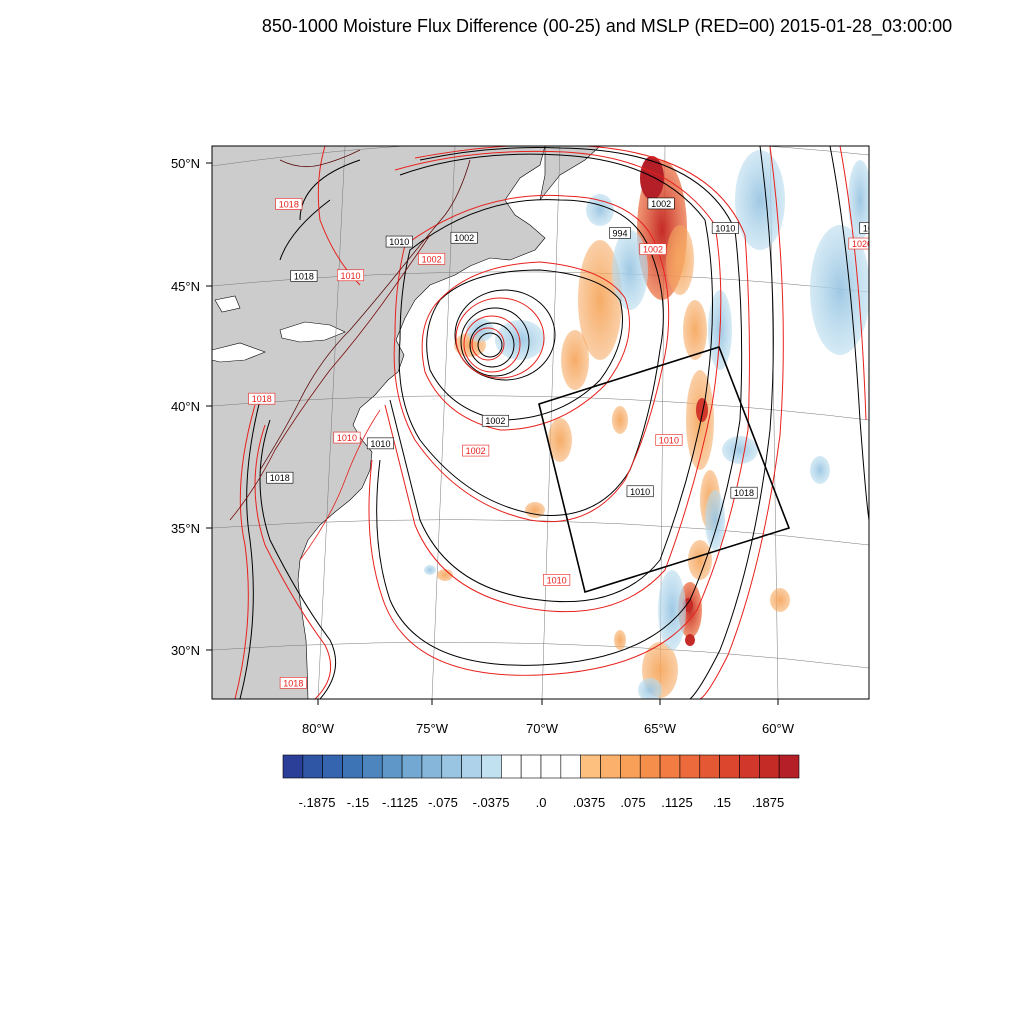  Describe the element at coordinates (312, 332) in the screenshot. I see `lake-ontario` at that location.